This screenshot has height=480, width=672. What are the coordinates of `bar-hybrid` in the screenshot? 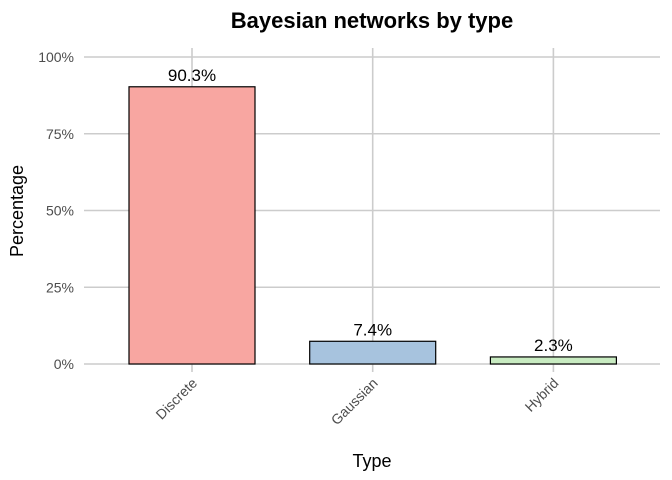 It's located at (553, 360).